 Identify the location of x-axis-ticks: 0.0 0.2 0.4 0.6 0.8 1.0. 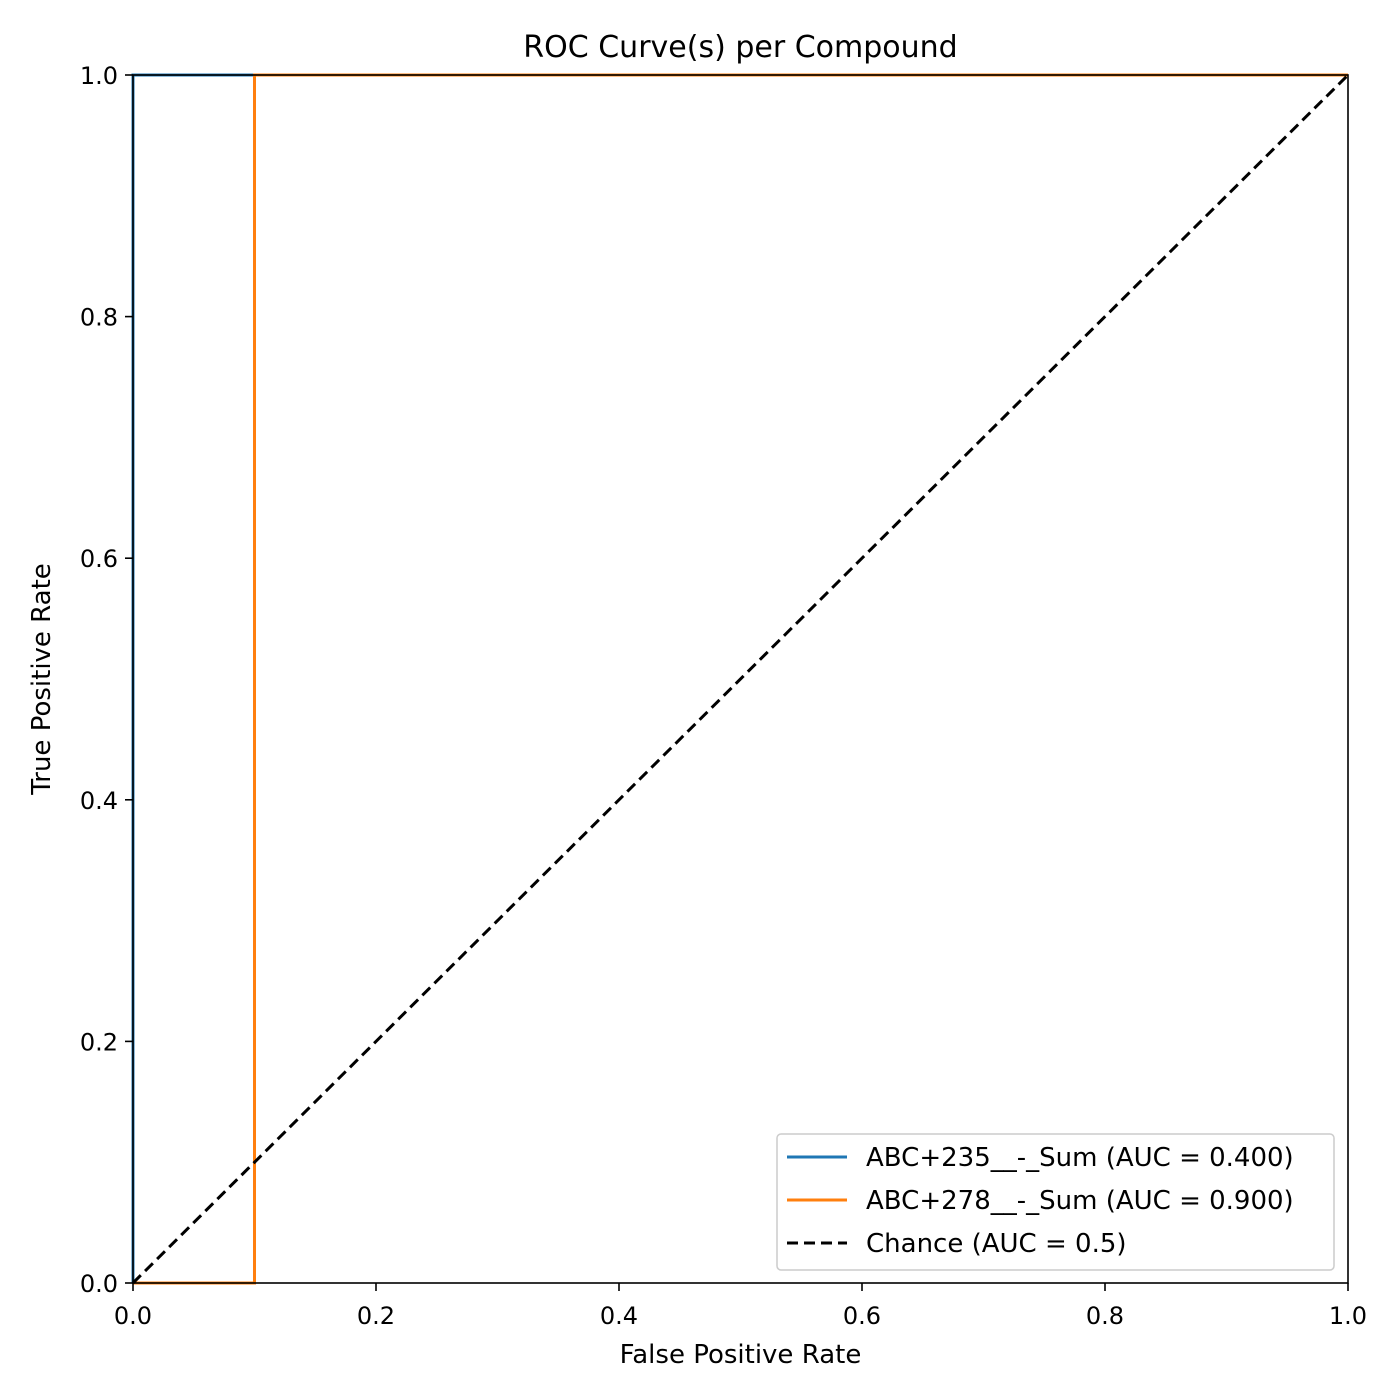
(740, 1306).